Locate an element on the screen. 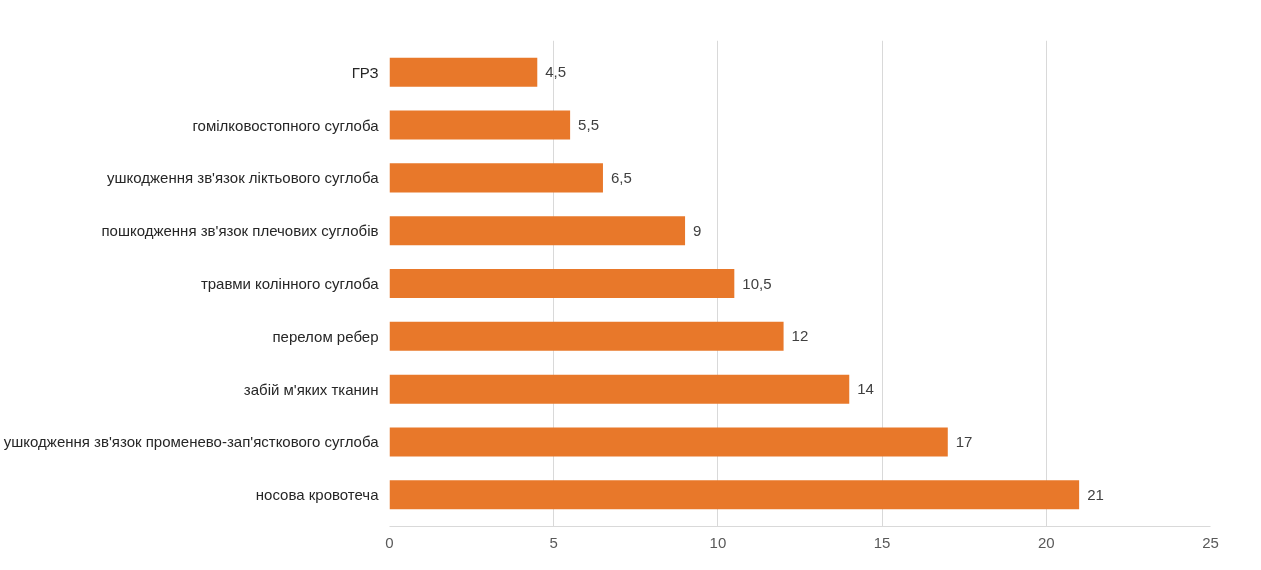 This screenshot has height=570, width=1261. y-tick-label: перелом ребер is located at coordinates (325, 336).